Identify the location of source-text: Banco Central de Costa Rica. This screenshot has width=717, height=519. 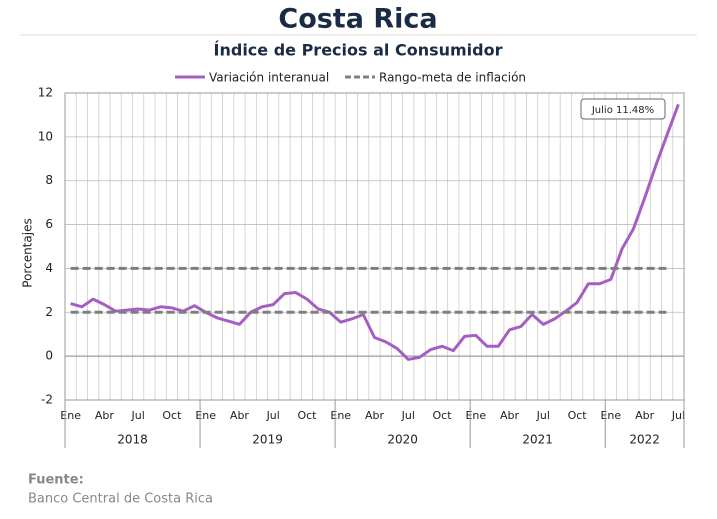
(120, 499).